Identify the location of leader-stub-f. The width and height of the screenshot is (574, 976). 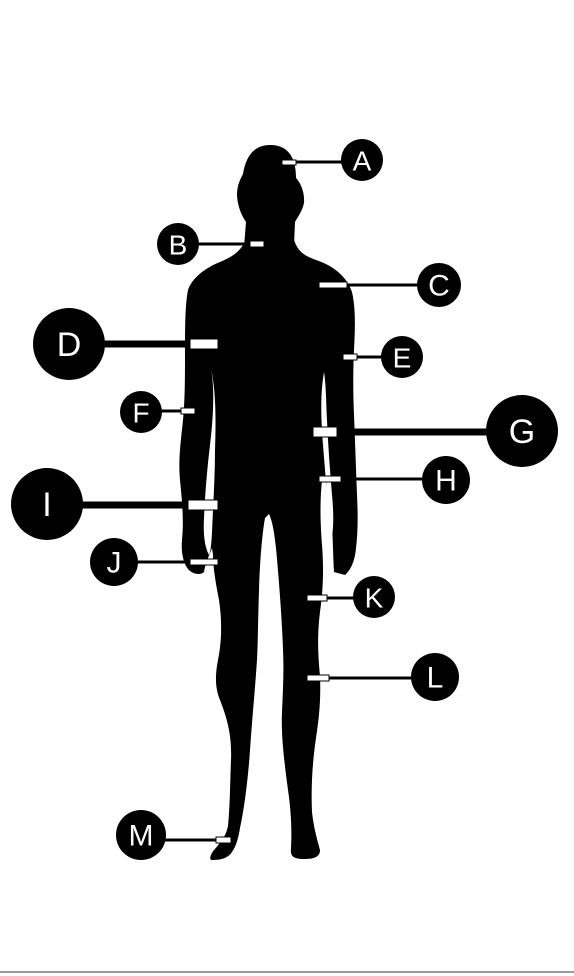
(188, 411).